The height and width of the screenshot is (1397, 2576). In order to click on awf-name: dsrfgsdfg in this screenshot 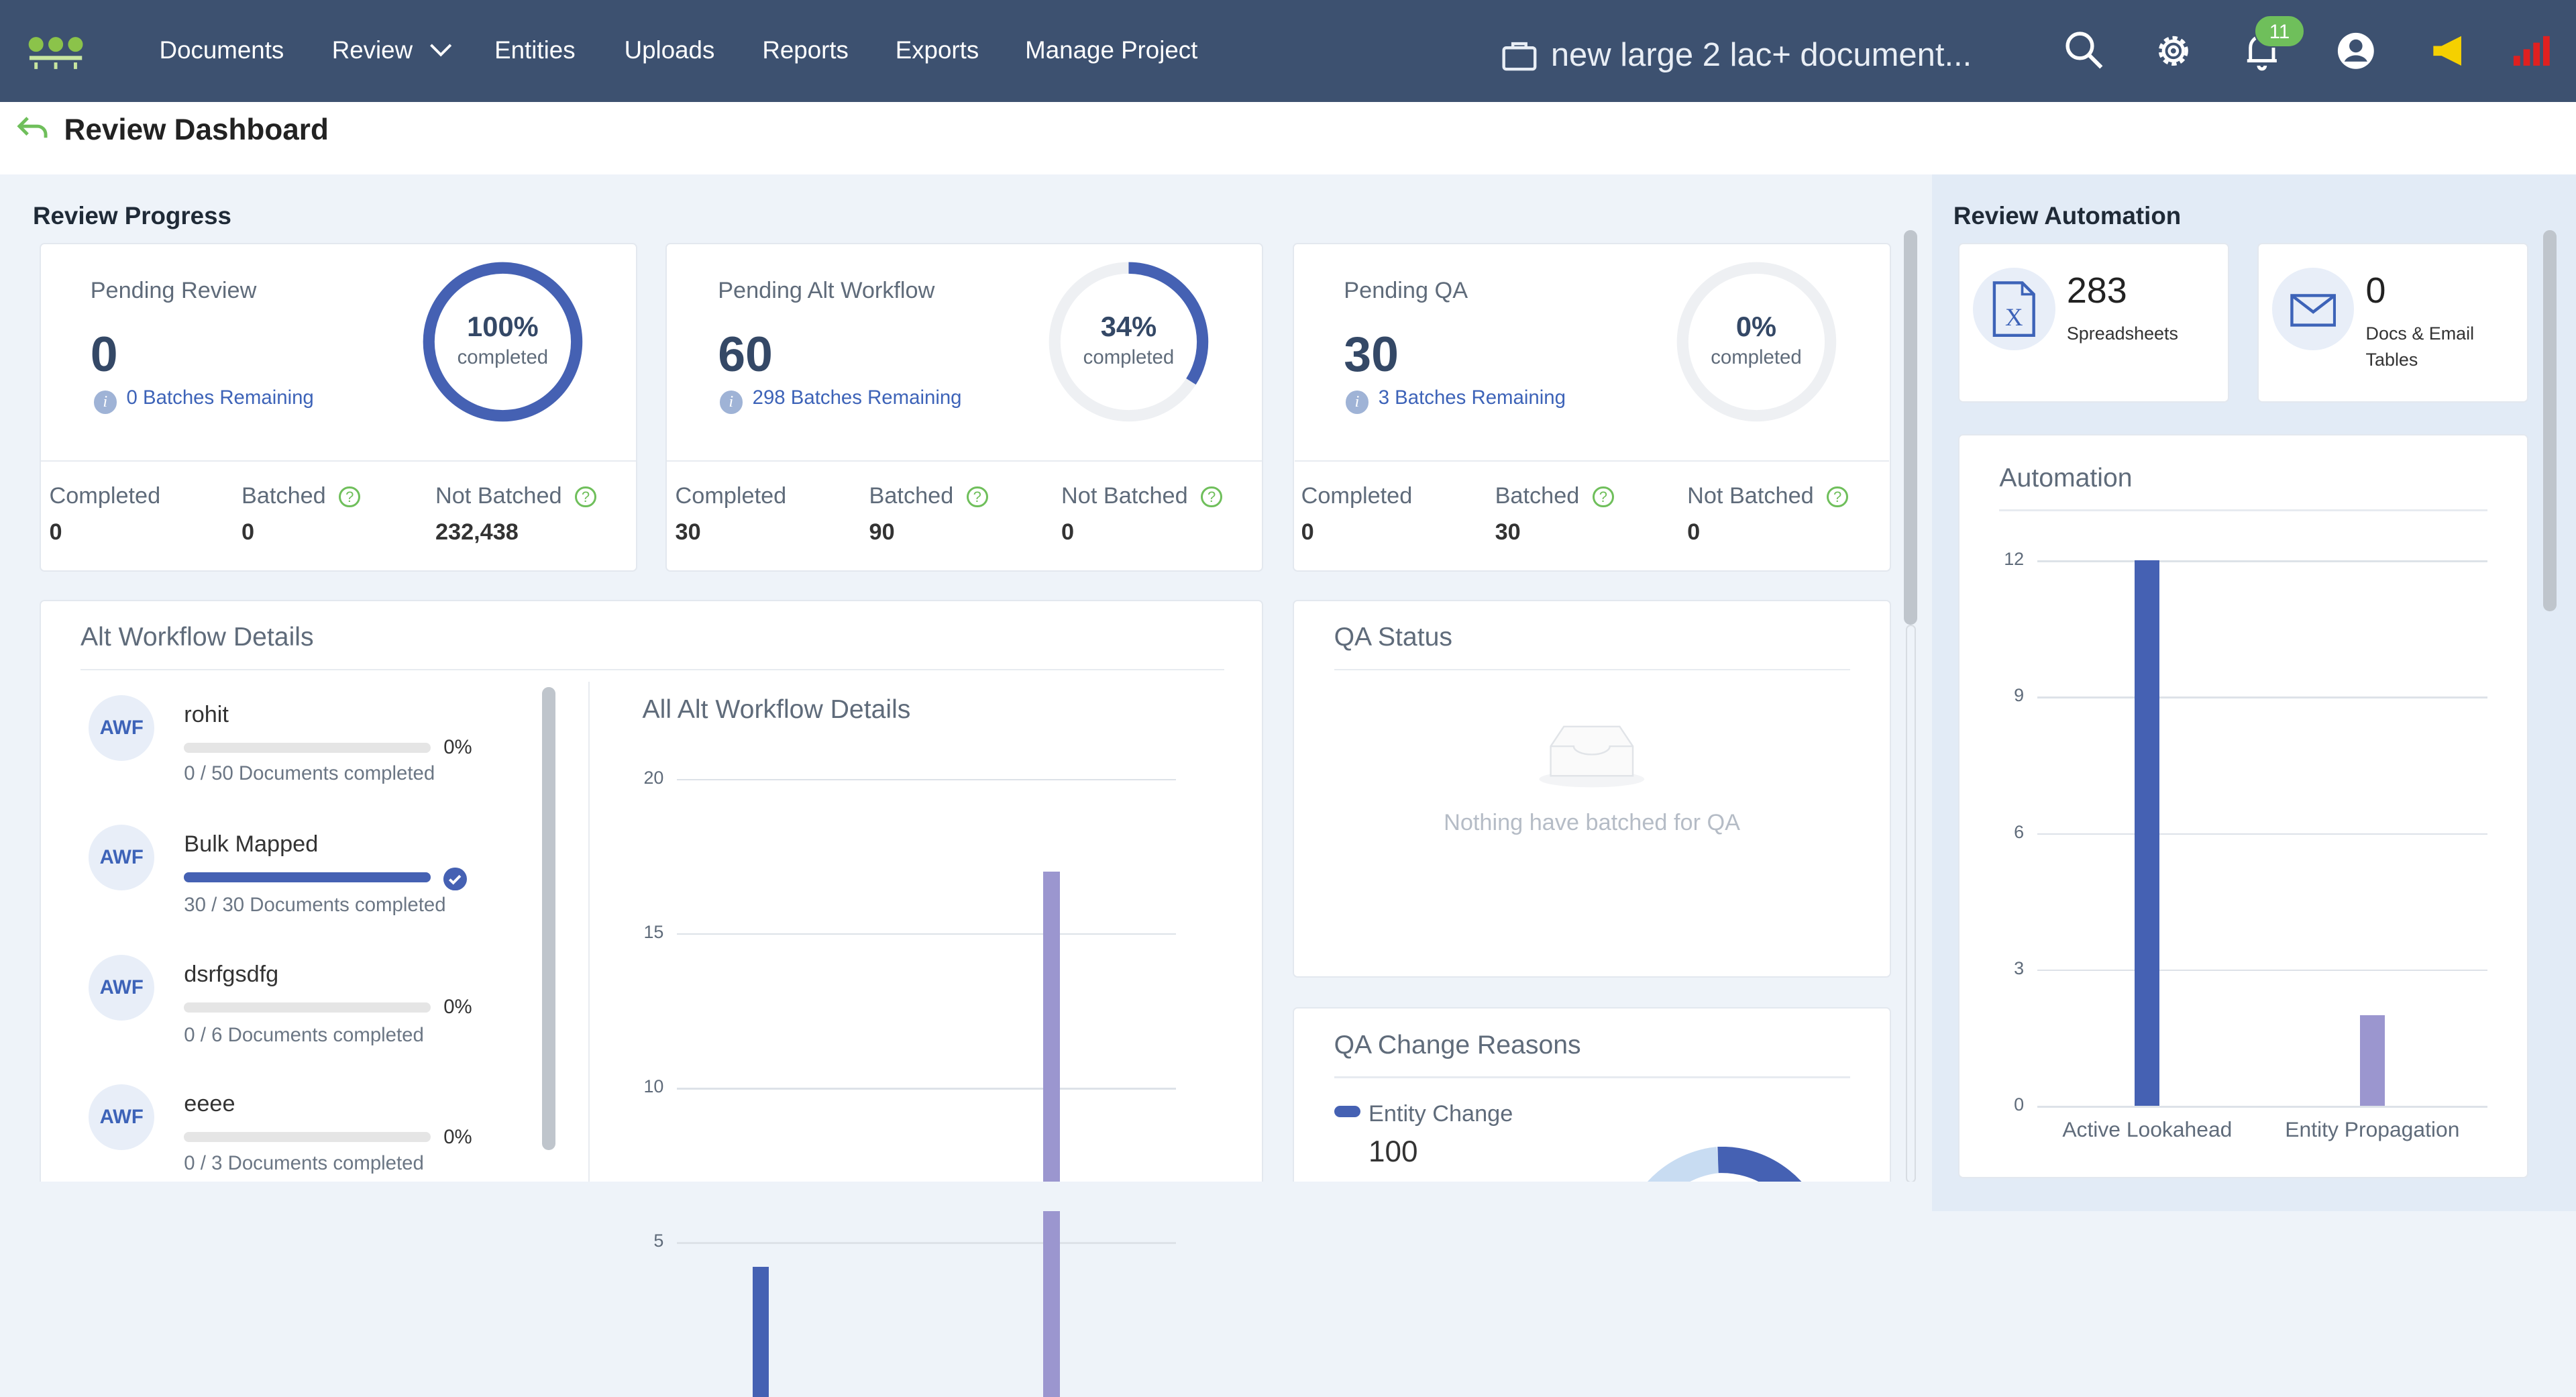, I will do `click(231, 974)`.